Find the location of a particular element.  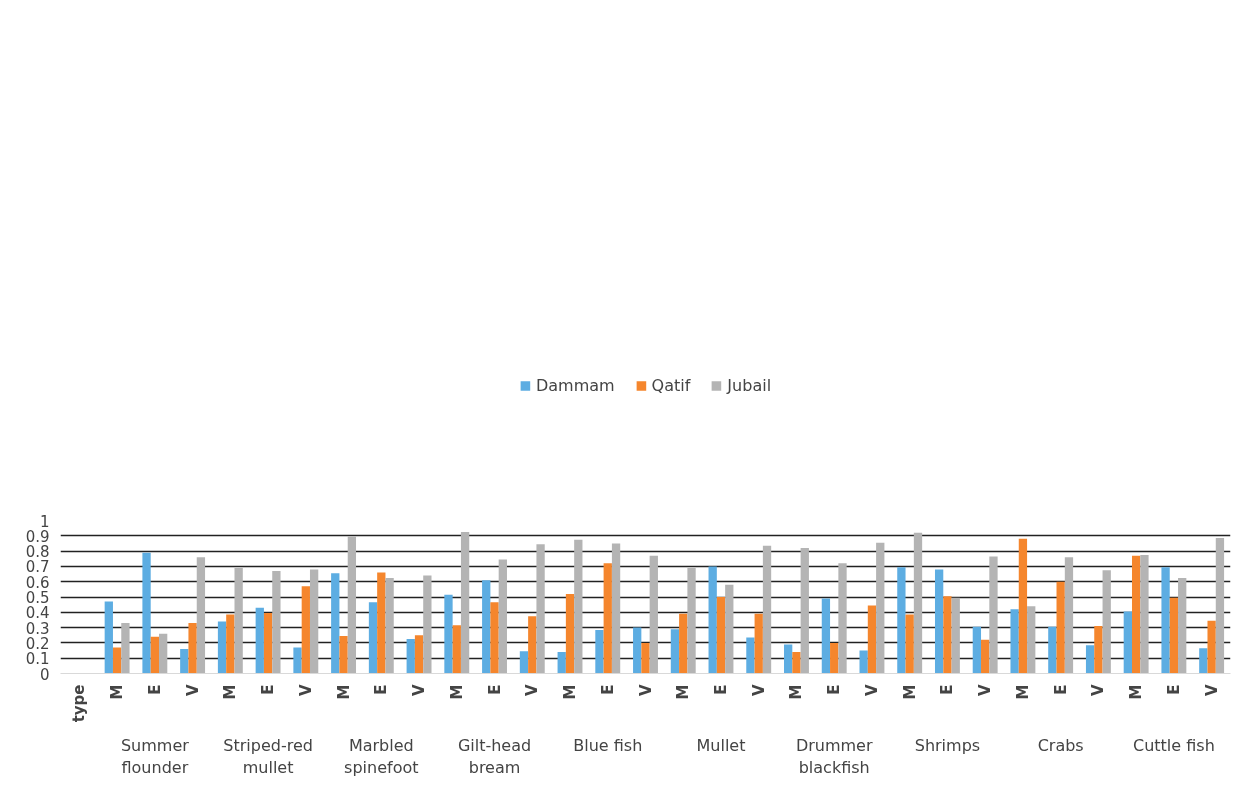

text: Mullet is located at coordinates (721, 745).